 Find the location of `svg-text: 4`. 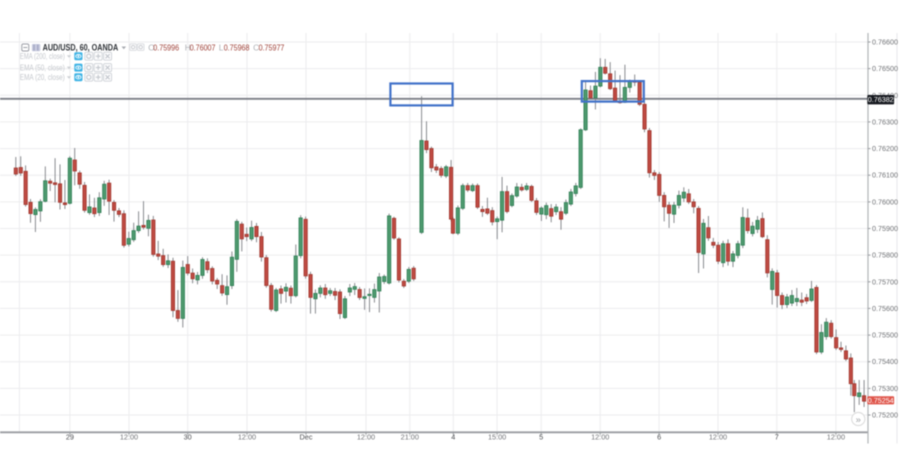

svg-text: 4 is located at coordinates (453, 436).